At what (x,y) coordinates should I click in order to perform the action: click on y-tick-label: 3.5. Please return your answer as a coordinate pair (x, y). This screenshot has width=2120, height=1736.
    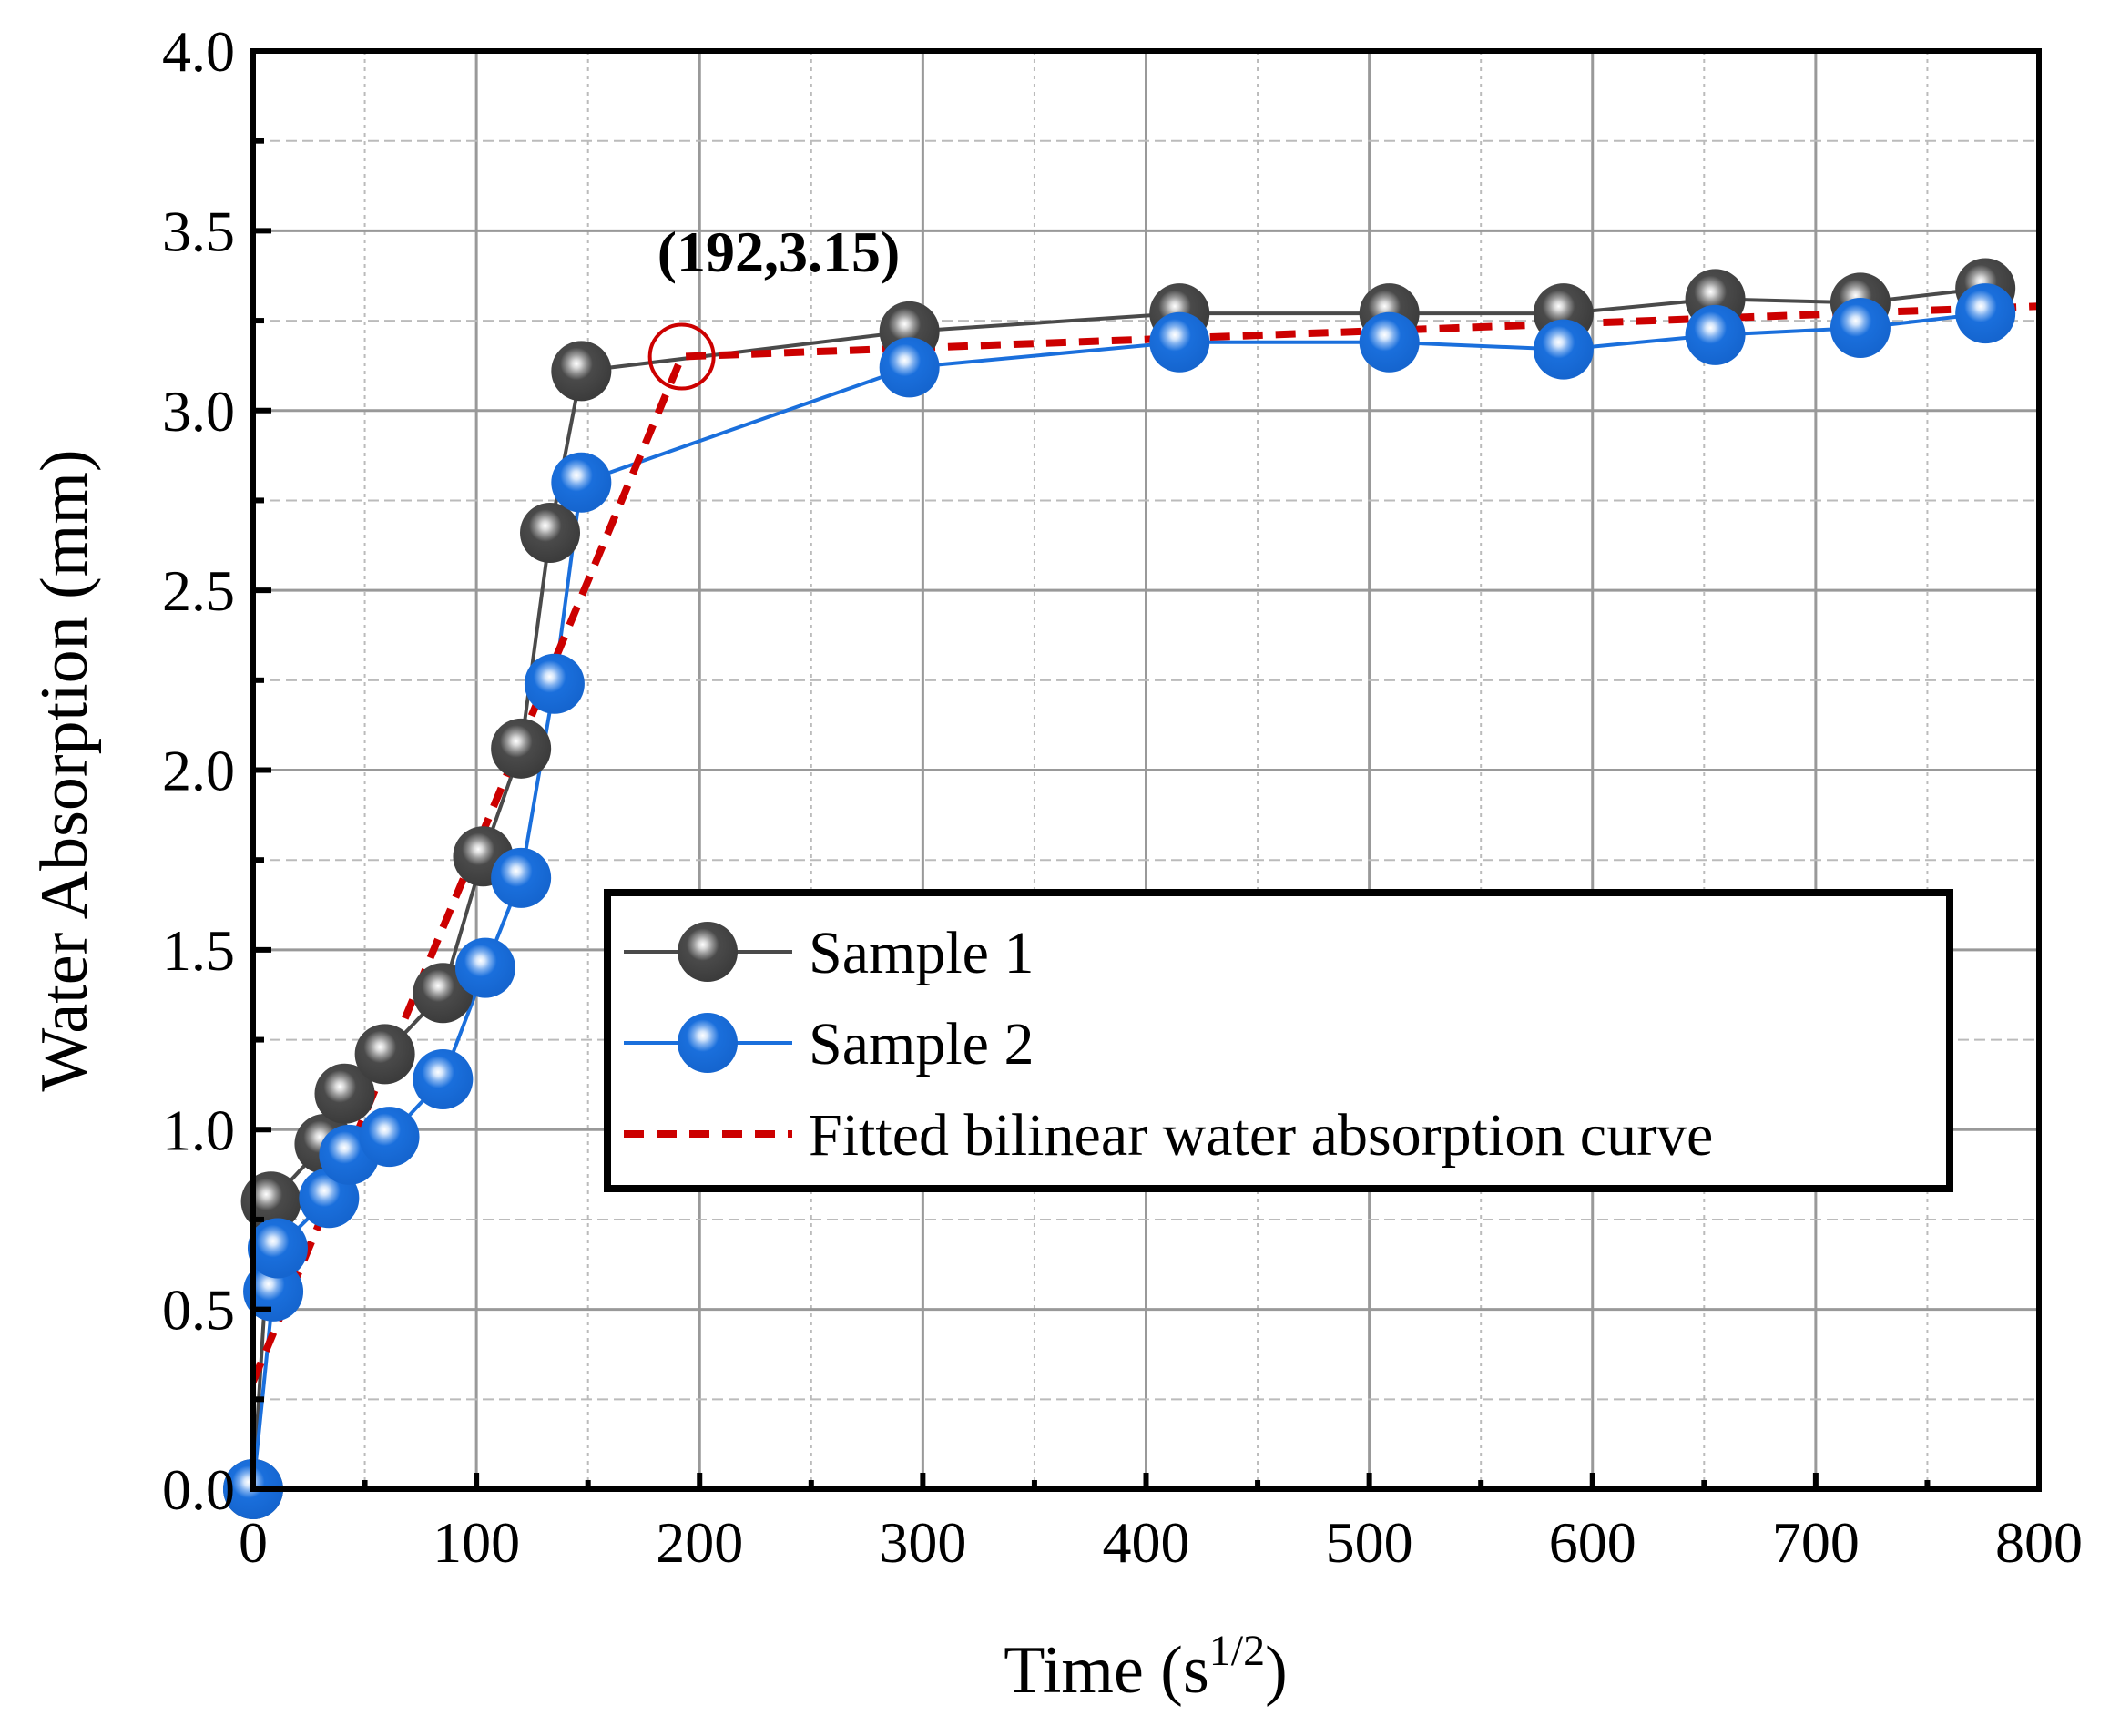
    Looking at the image, I should click on (198, 231).